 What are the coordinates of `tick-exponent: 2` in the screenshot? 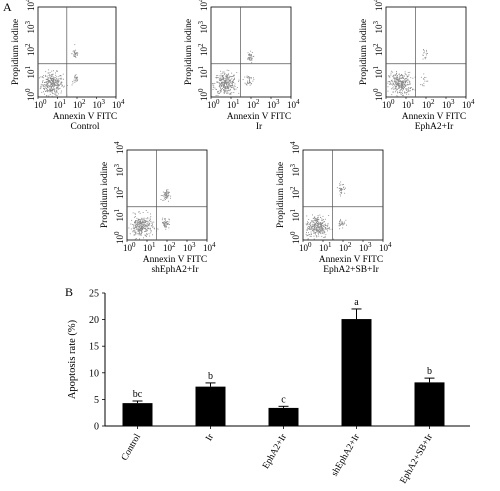 It's located at (350, 245).